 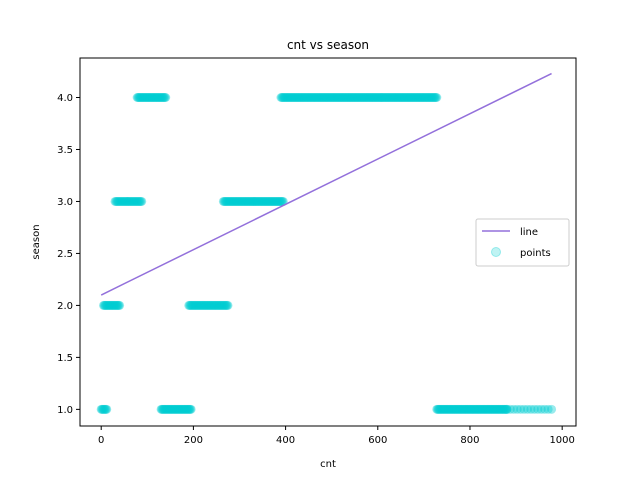 I want to click on legend: line points, so click(x=522, y=242).